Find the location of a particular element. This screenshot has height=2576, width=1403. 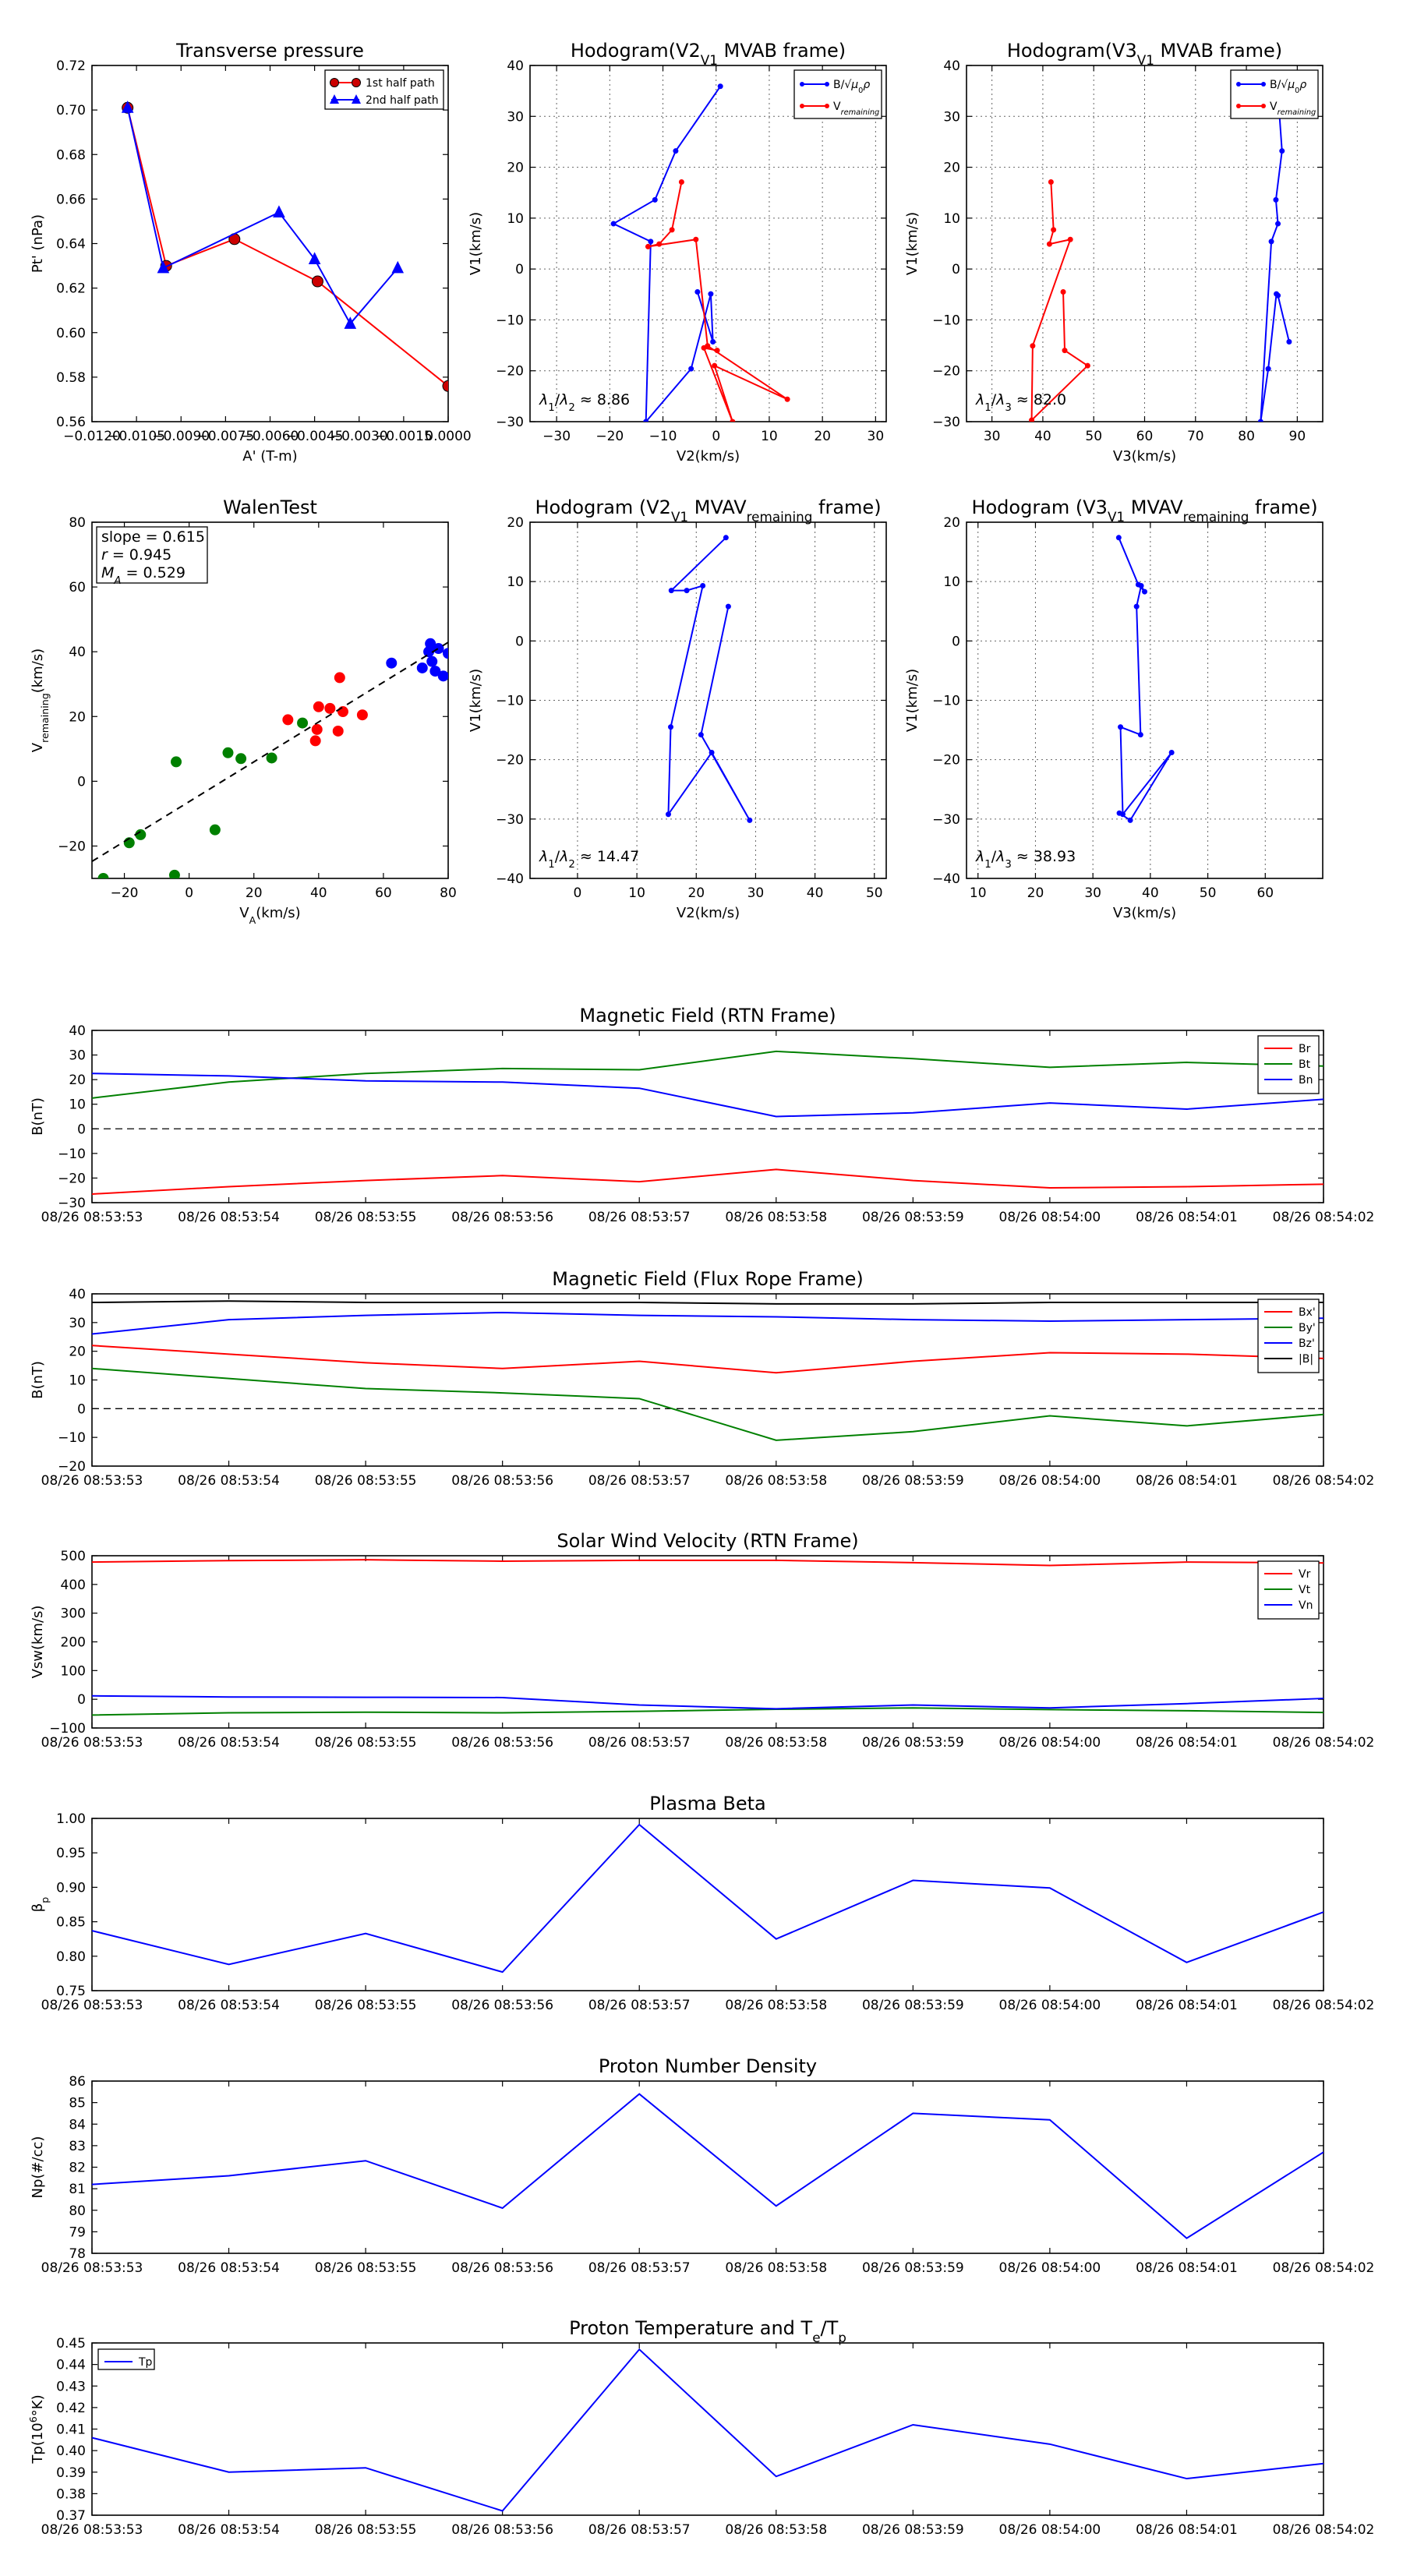

x-axis-label: A' (T-m) is located at coordinates (269, 456).